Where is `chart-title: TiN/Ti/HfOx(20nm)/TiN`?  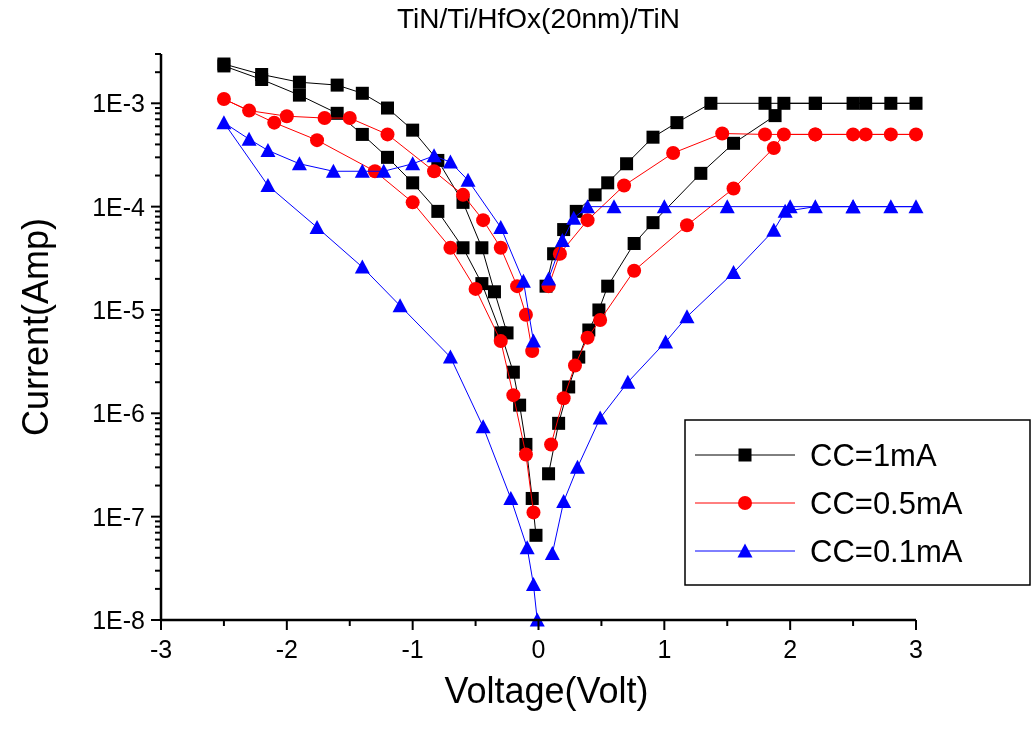
chart-title: TiN/Ti/HfOx(20nm)/TiN is located at coordinates (538, 18).